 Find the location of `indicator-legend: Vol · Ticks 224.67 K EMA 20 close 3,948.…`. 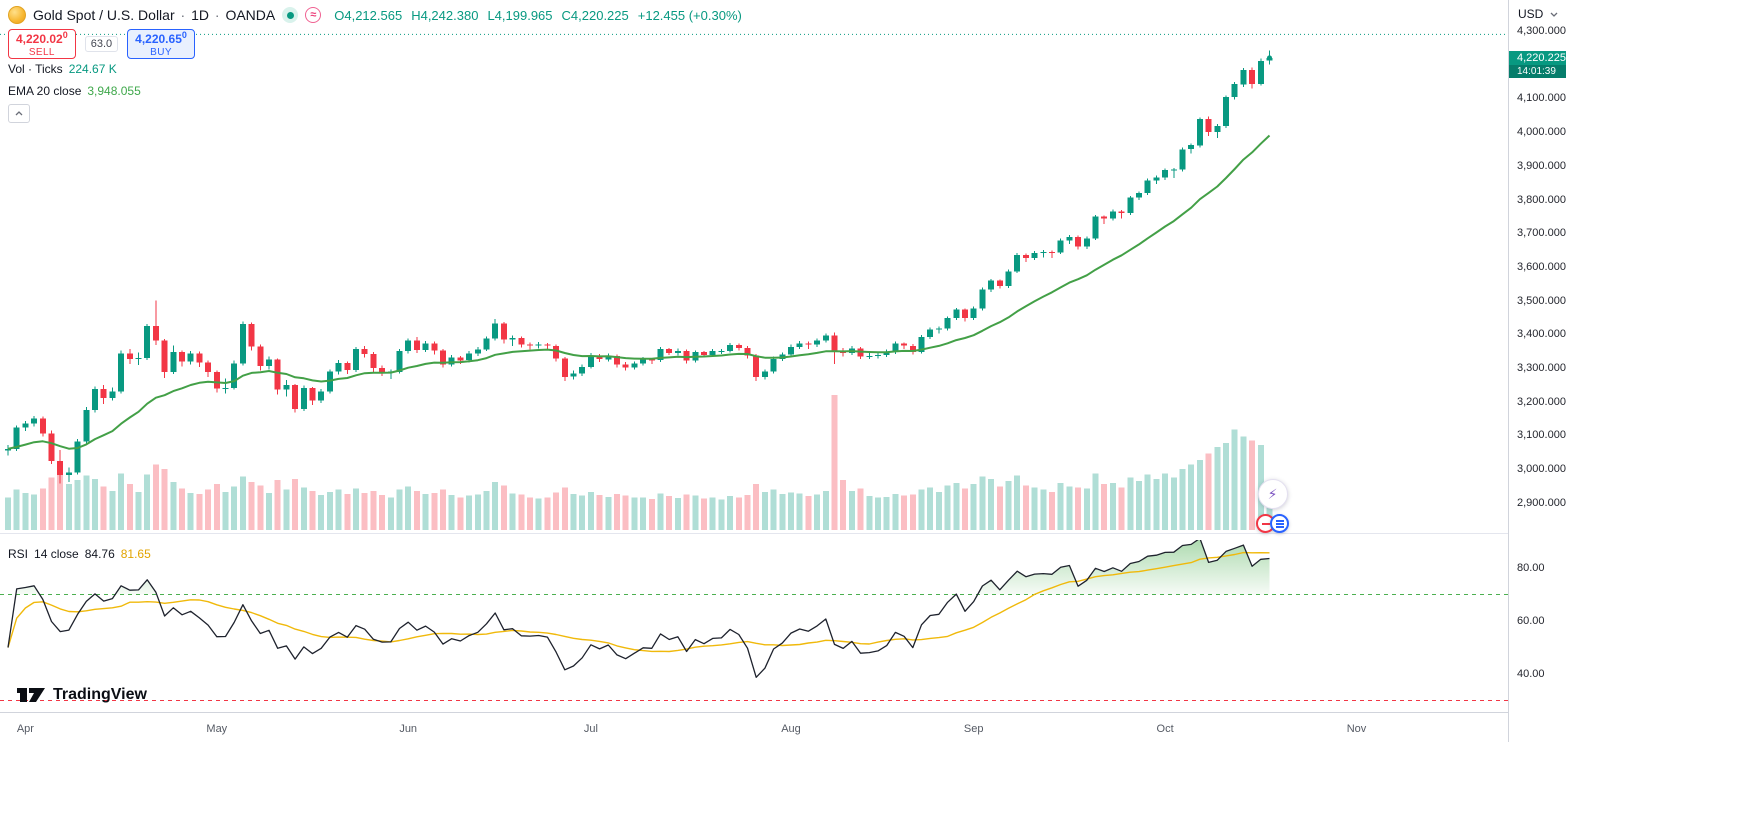

indicator-legend: Vol · Ticks 224.67 K EMA 20 close 3,948.… is located at coordinates (74, 80).